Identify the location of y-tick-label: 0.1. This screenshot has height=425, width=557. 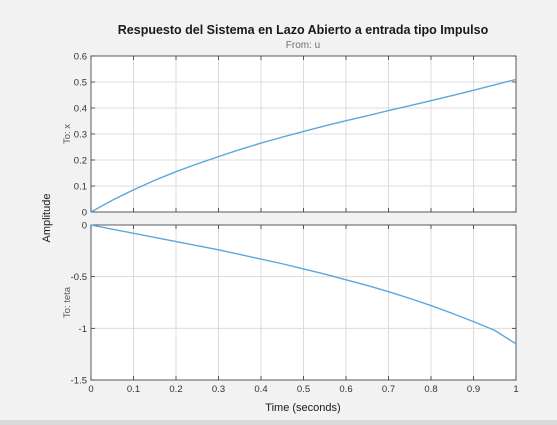
(80, 187).